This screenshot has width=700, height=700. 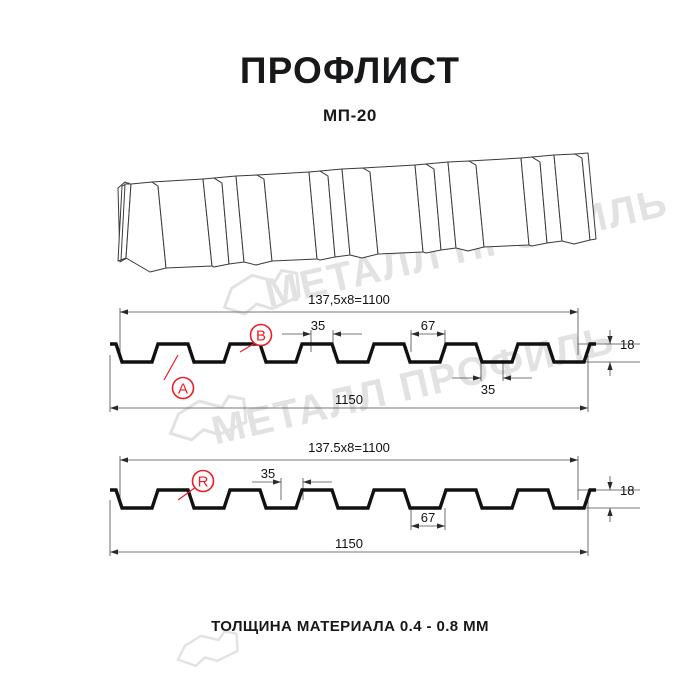 What do you see at coordinates (318, 325) in the screenshot?
I see `top-dim-slope-left: 35` at bounding box center [318, 325].